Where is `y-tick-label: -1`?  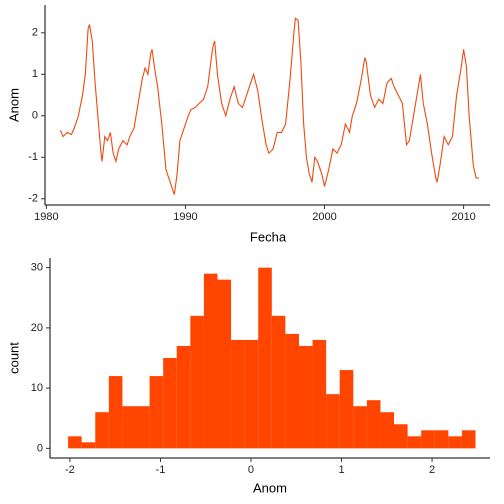
y-tick-label: -1 is located at coordinates (33, 157).